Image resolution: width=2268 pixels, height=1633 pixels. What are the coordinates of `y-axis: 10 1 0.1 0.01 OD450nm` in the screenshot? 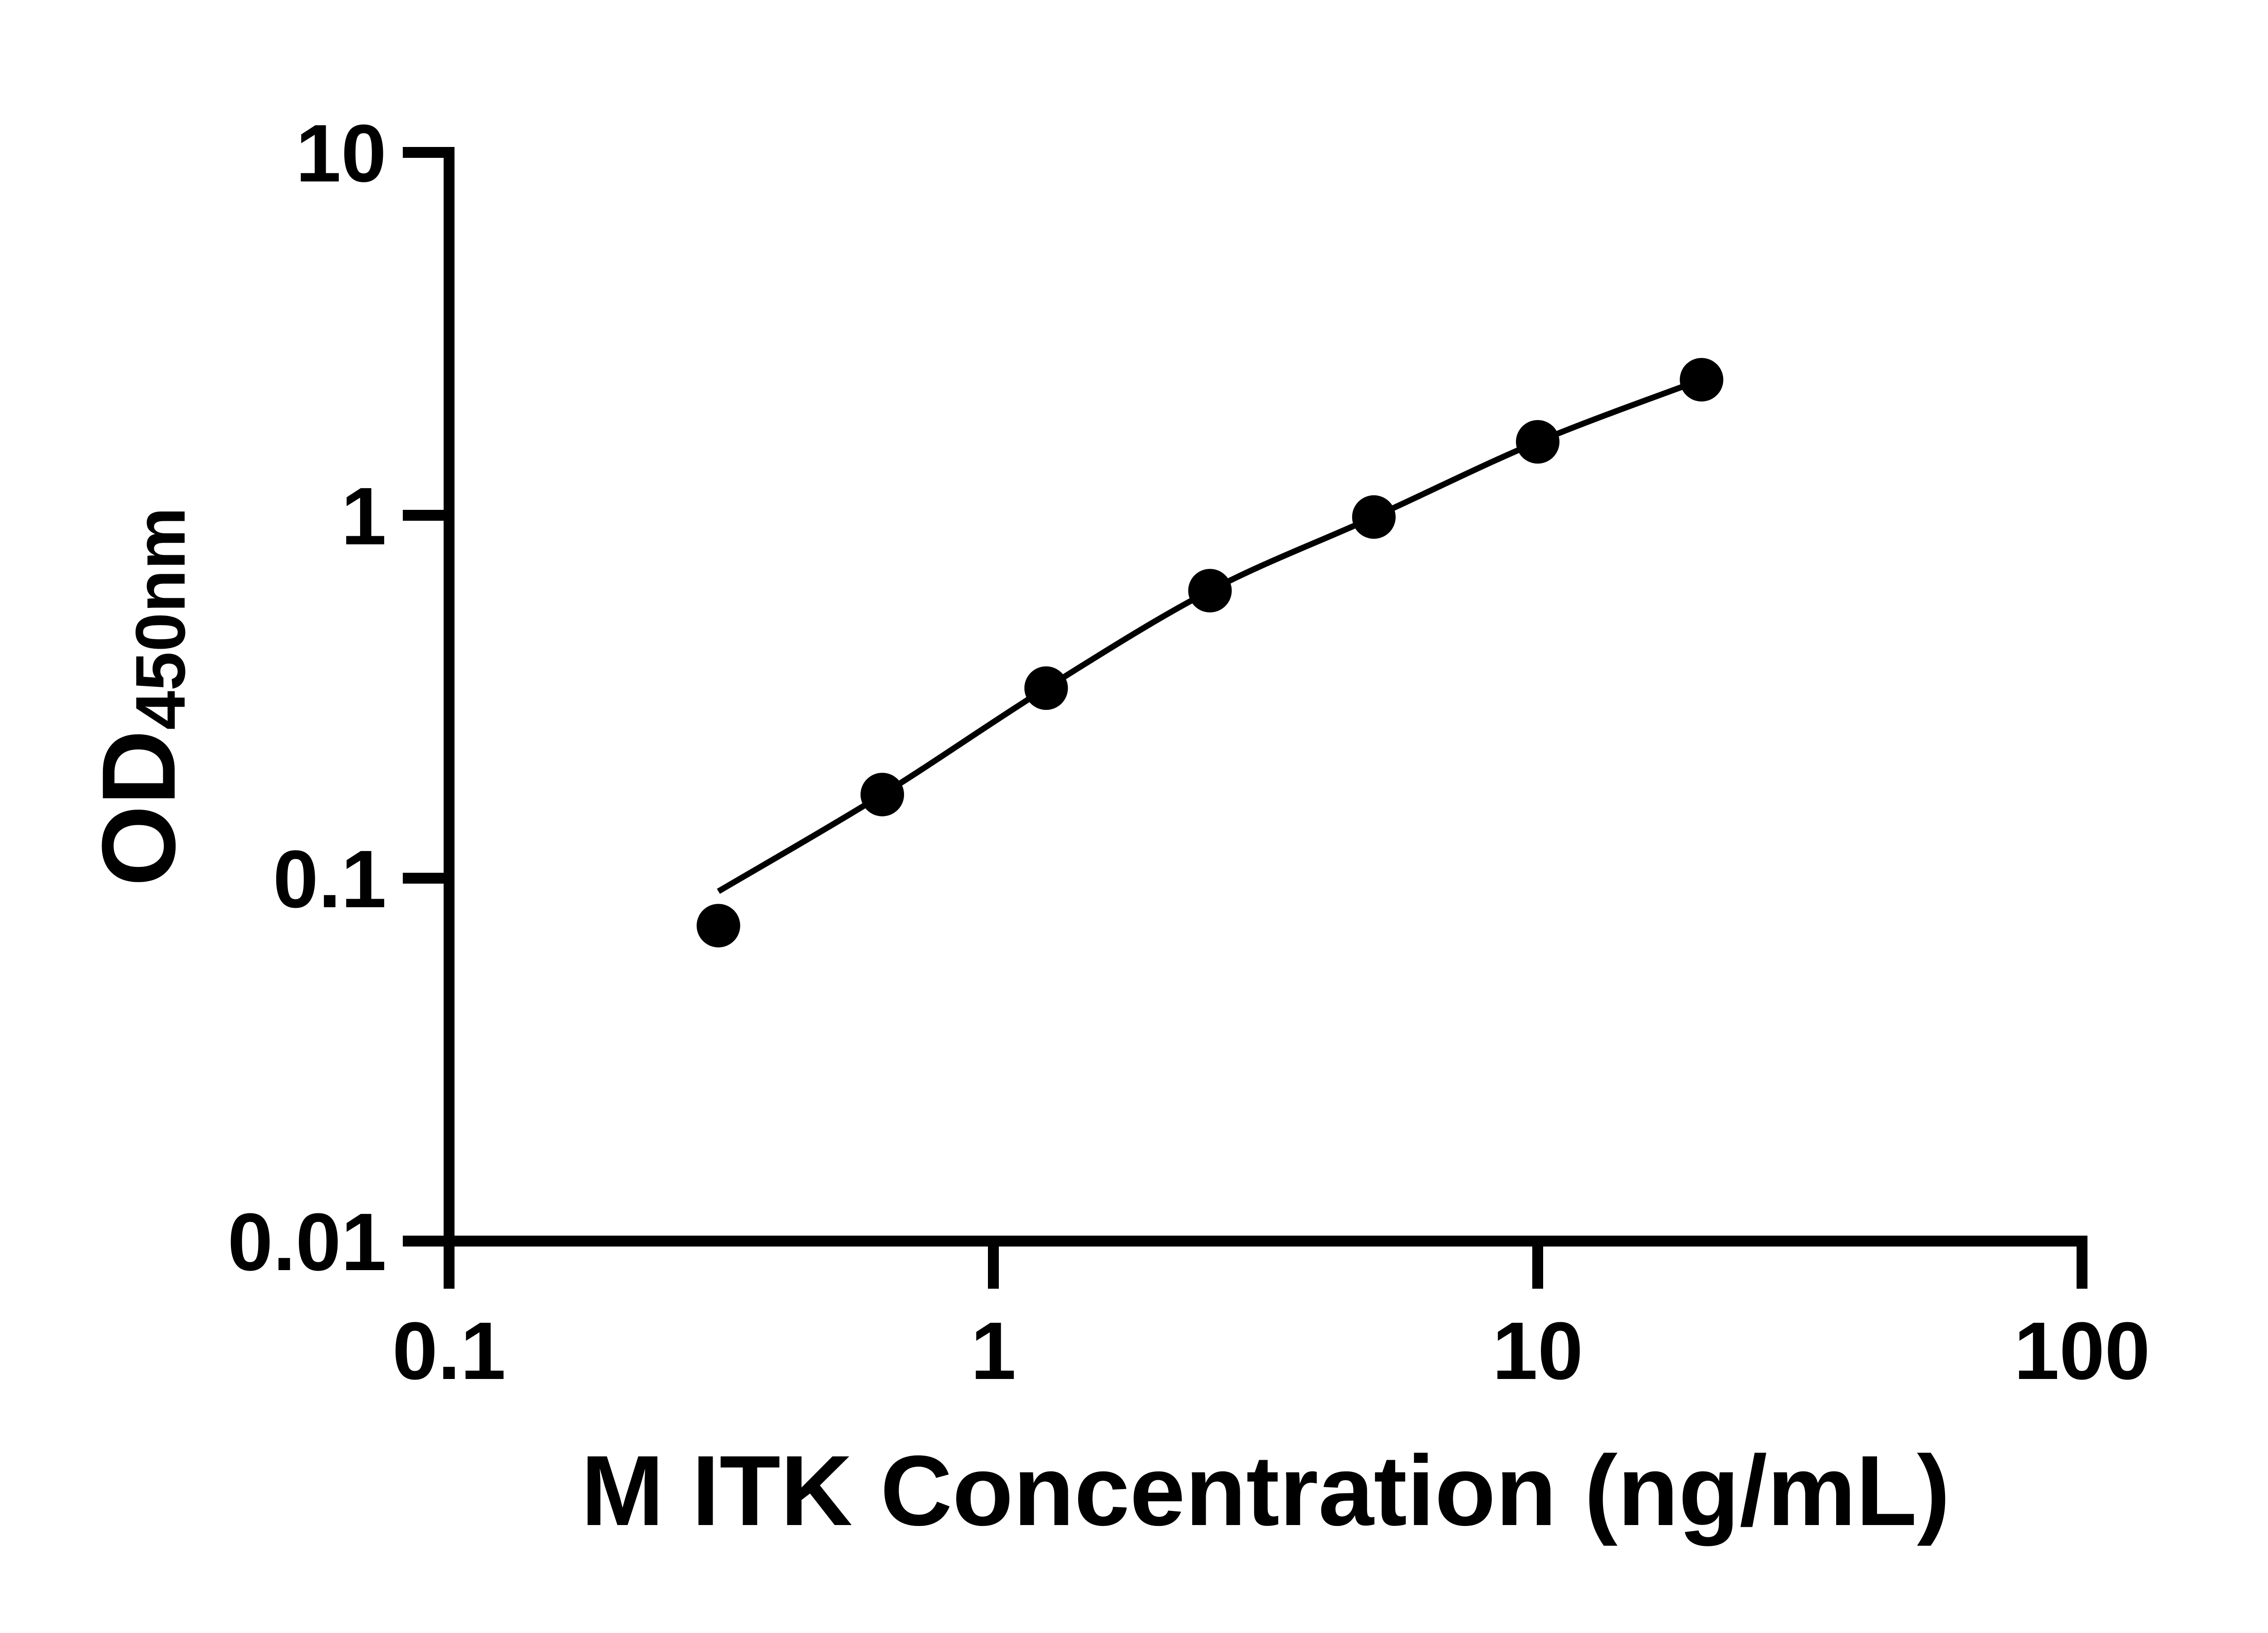 It's located at (268, 698).